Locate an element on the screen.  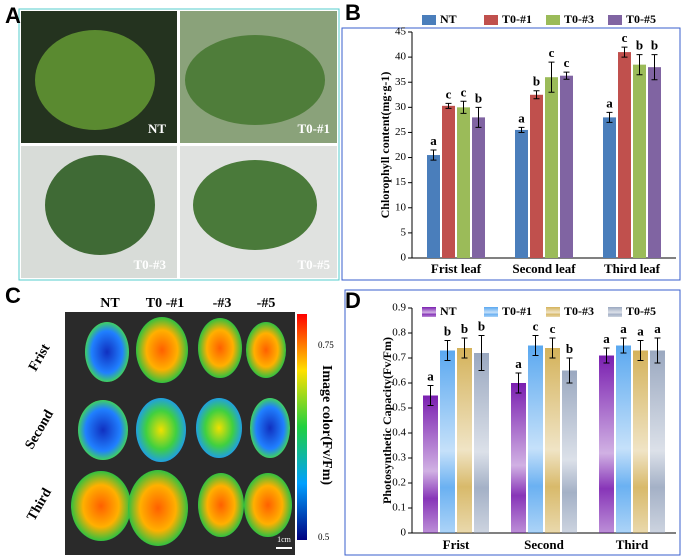
y-tick-label: 45 is located at coordinates (401, 32).